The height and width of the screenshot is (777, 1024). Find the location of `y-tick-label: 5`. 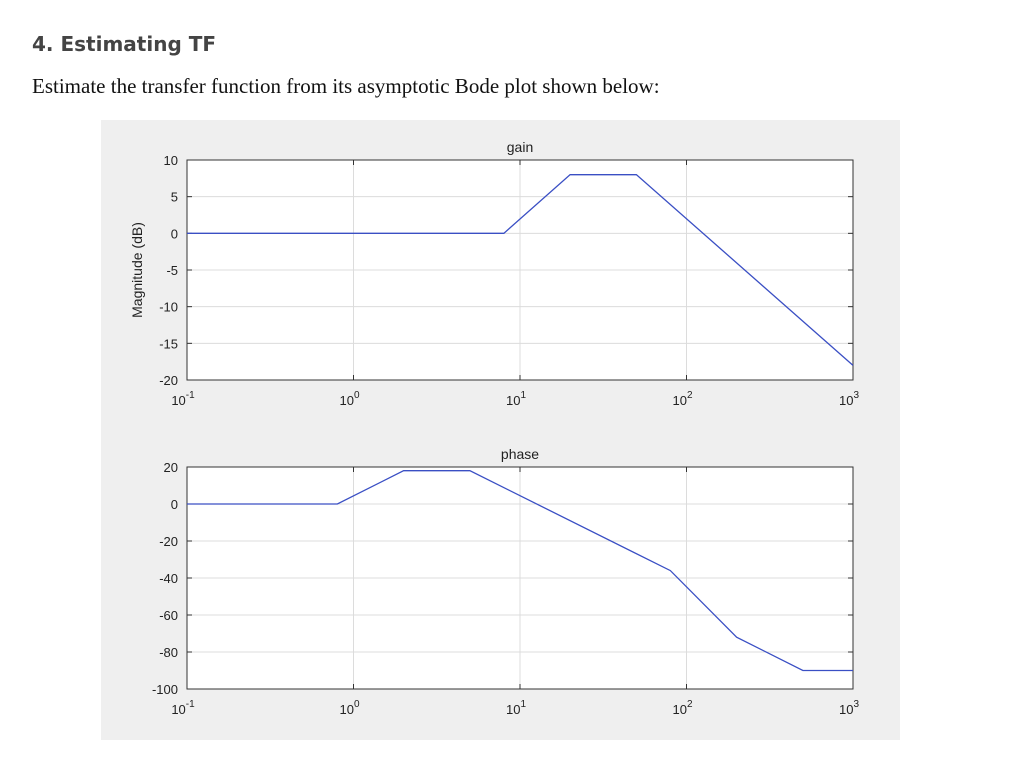

y-tick-label: 5 is located at coordinates (174, 197).